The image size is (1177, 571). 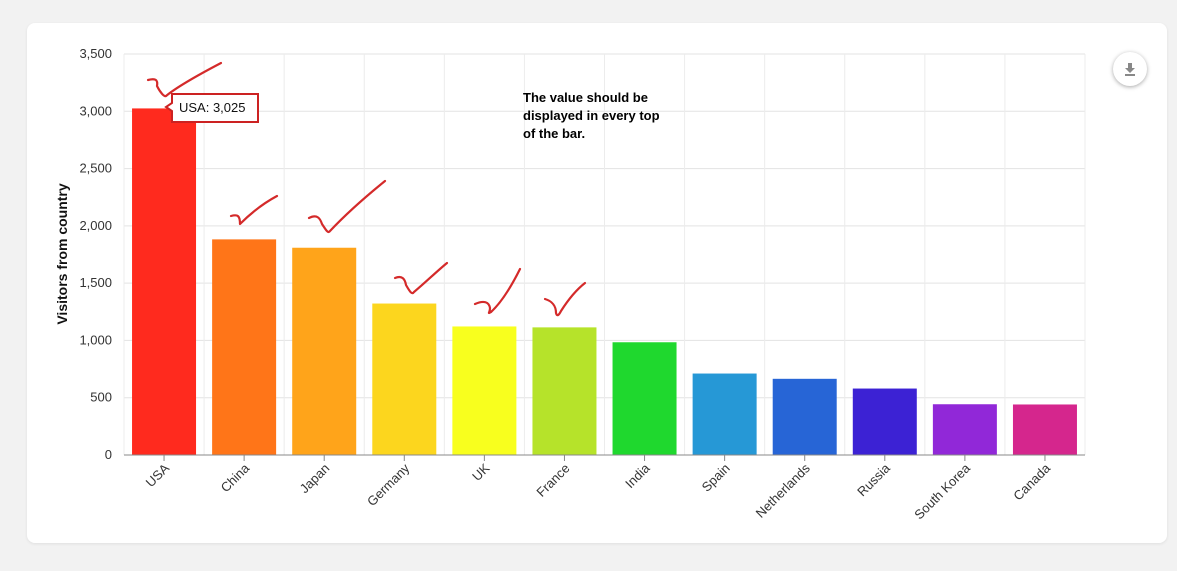 What do you see at coordinates (565, 299) in the screenshot?
I see `check-mark-france` at bounding box center [565, 299].